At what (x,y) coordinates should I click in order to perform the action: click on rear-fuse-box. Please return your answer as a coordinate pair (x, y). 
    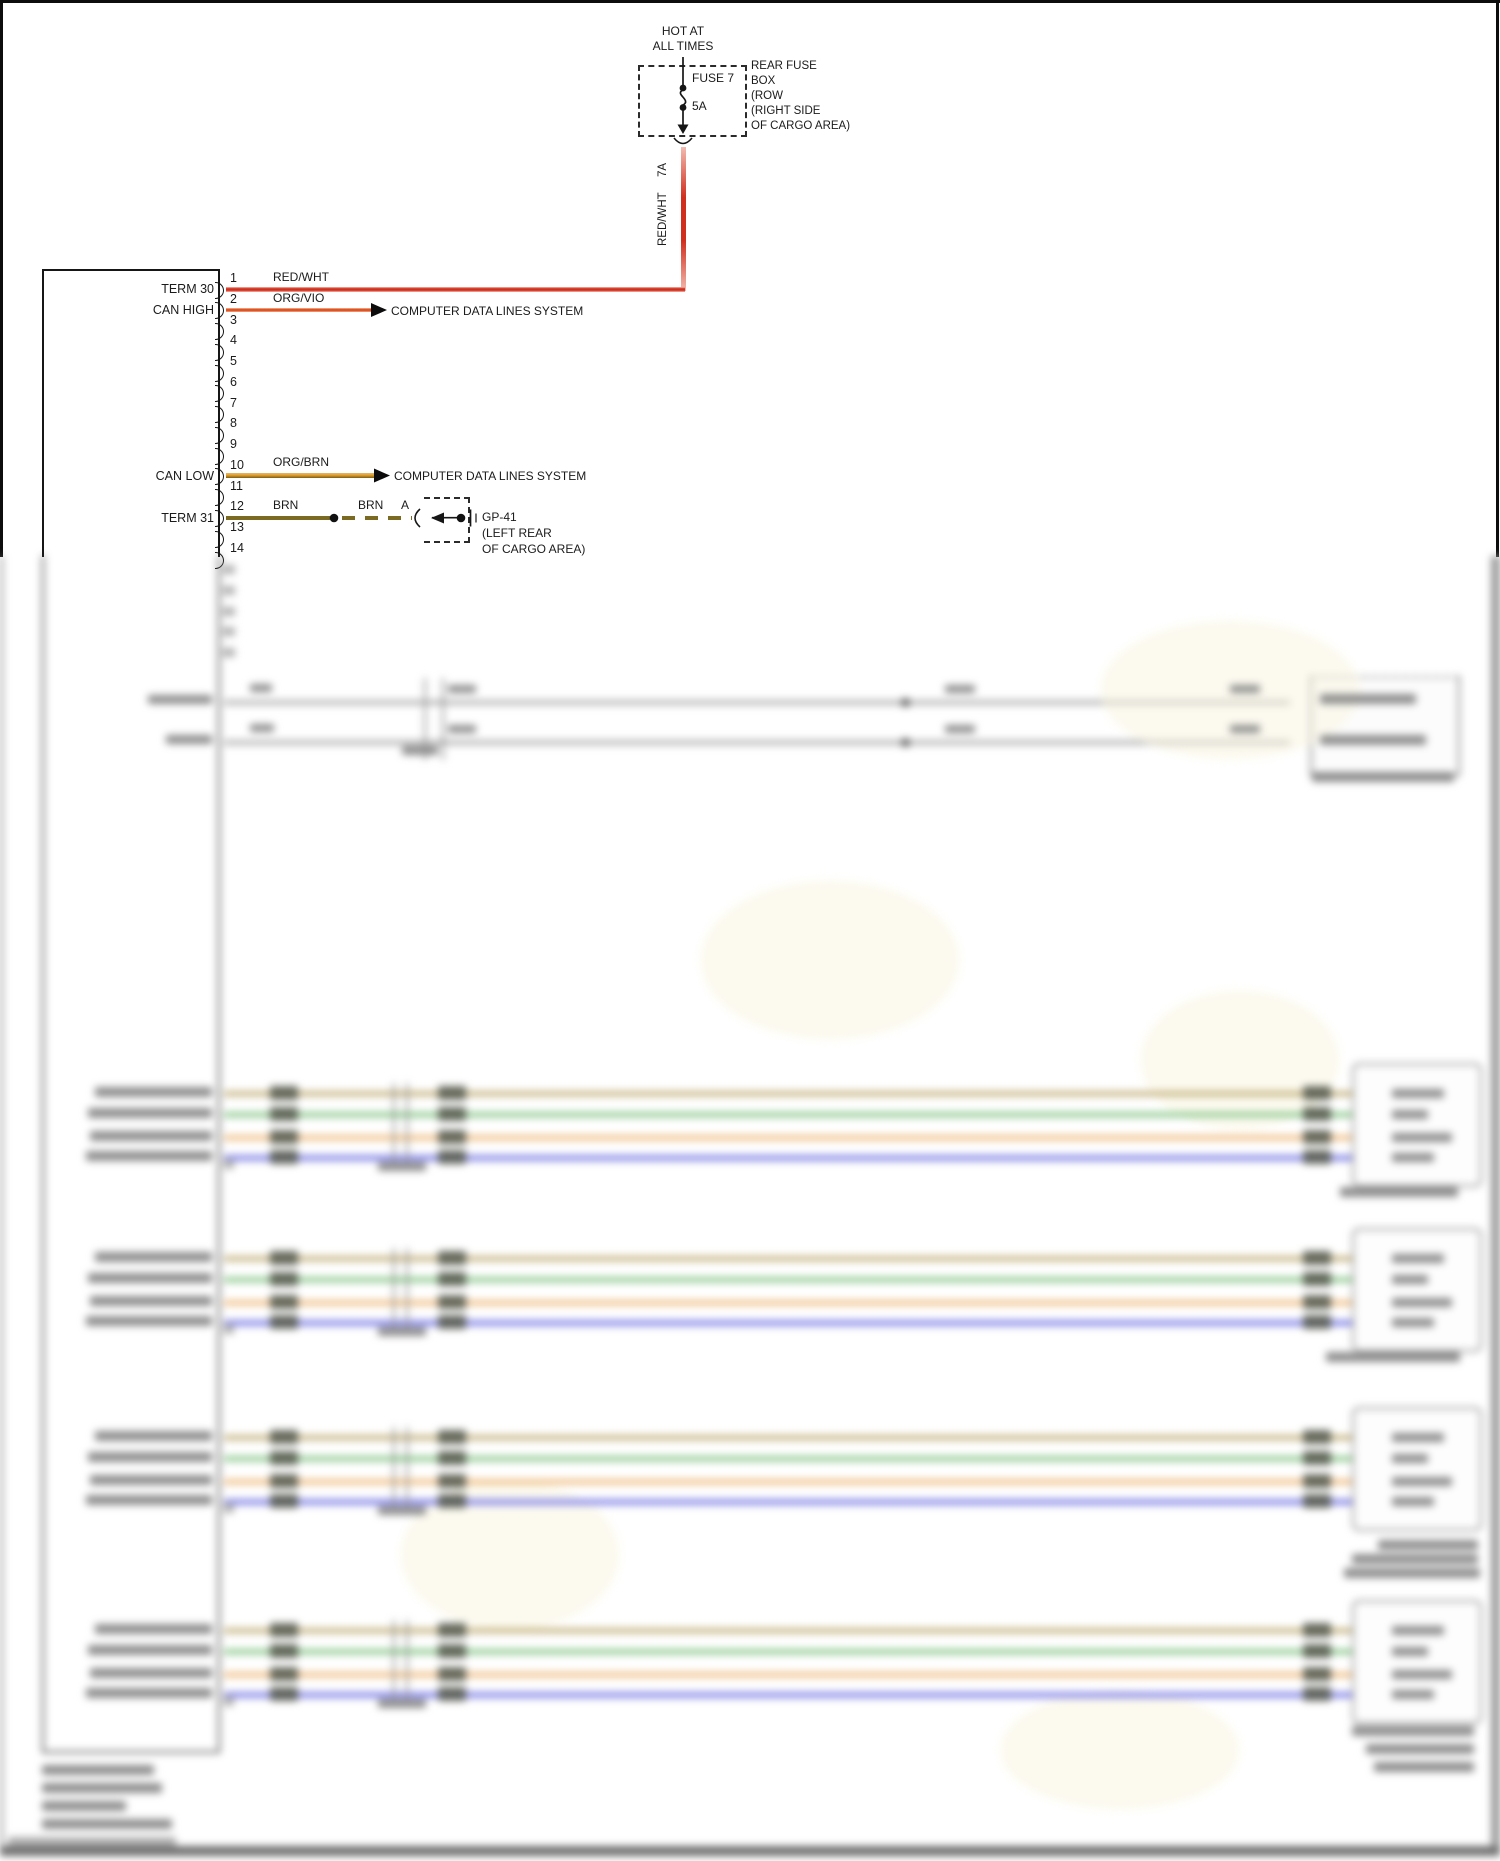
    Looking at the image, I should click on (692, 101).